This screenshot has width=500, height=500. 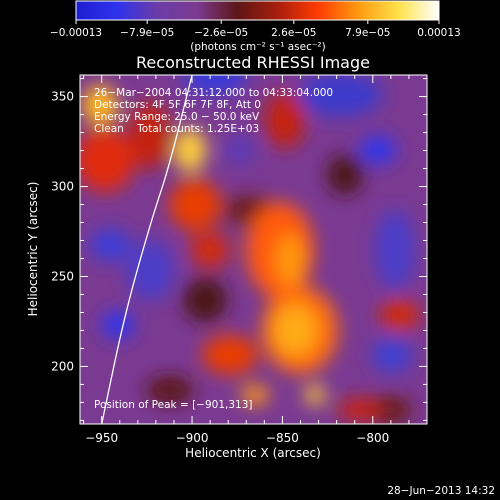 I want to click on colorbar-tick-label: −2.6e−05, so click(x=221, y=33).